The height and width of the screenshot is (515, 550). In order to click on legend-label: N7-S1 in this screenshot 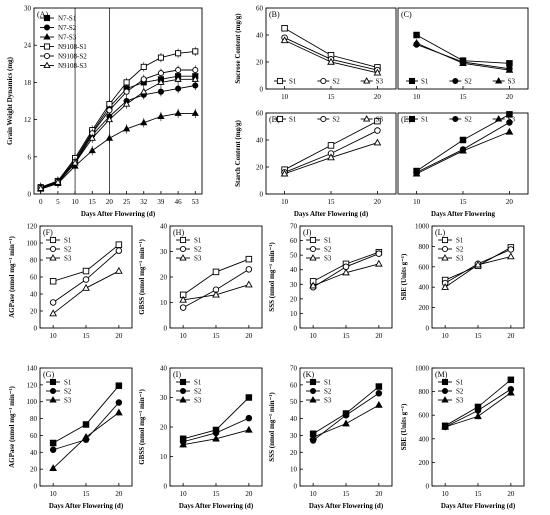, I will do `click(67, 19)`.